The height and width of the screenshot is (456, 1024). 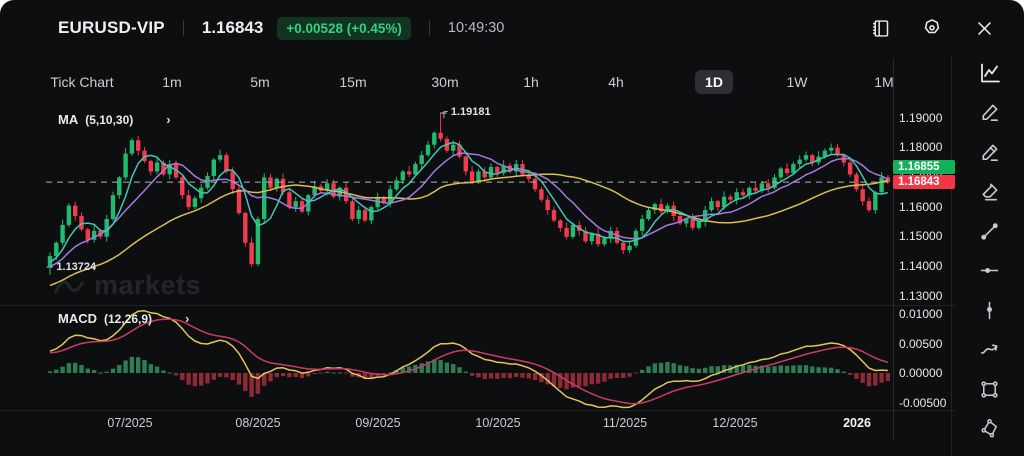 I want to click on journal-button, so click(x=880, y=28).